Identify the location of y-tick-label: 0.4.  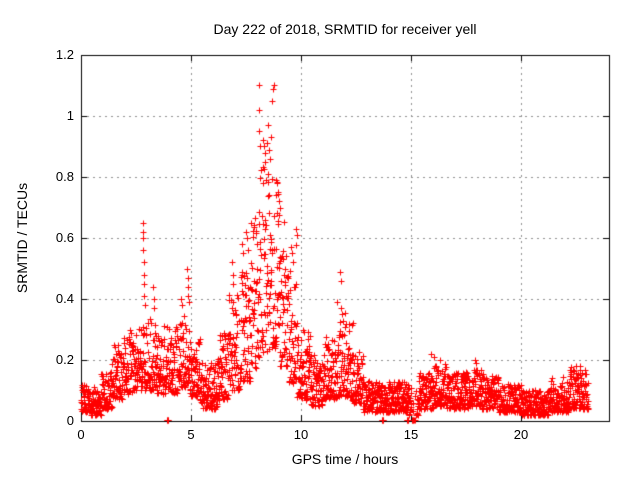
(64, 298).